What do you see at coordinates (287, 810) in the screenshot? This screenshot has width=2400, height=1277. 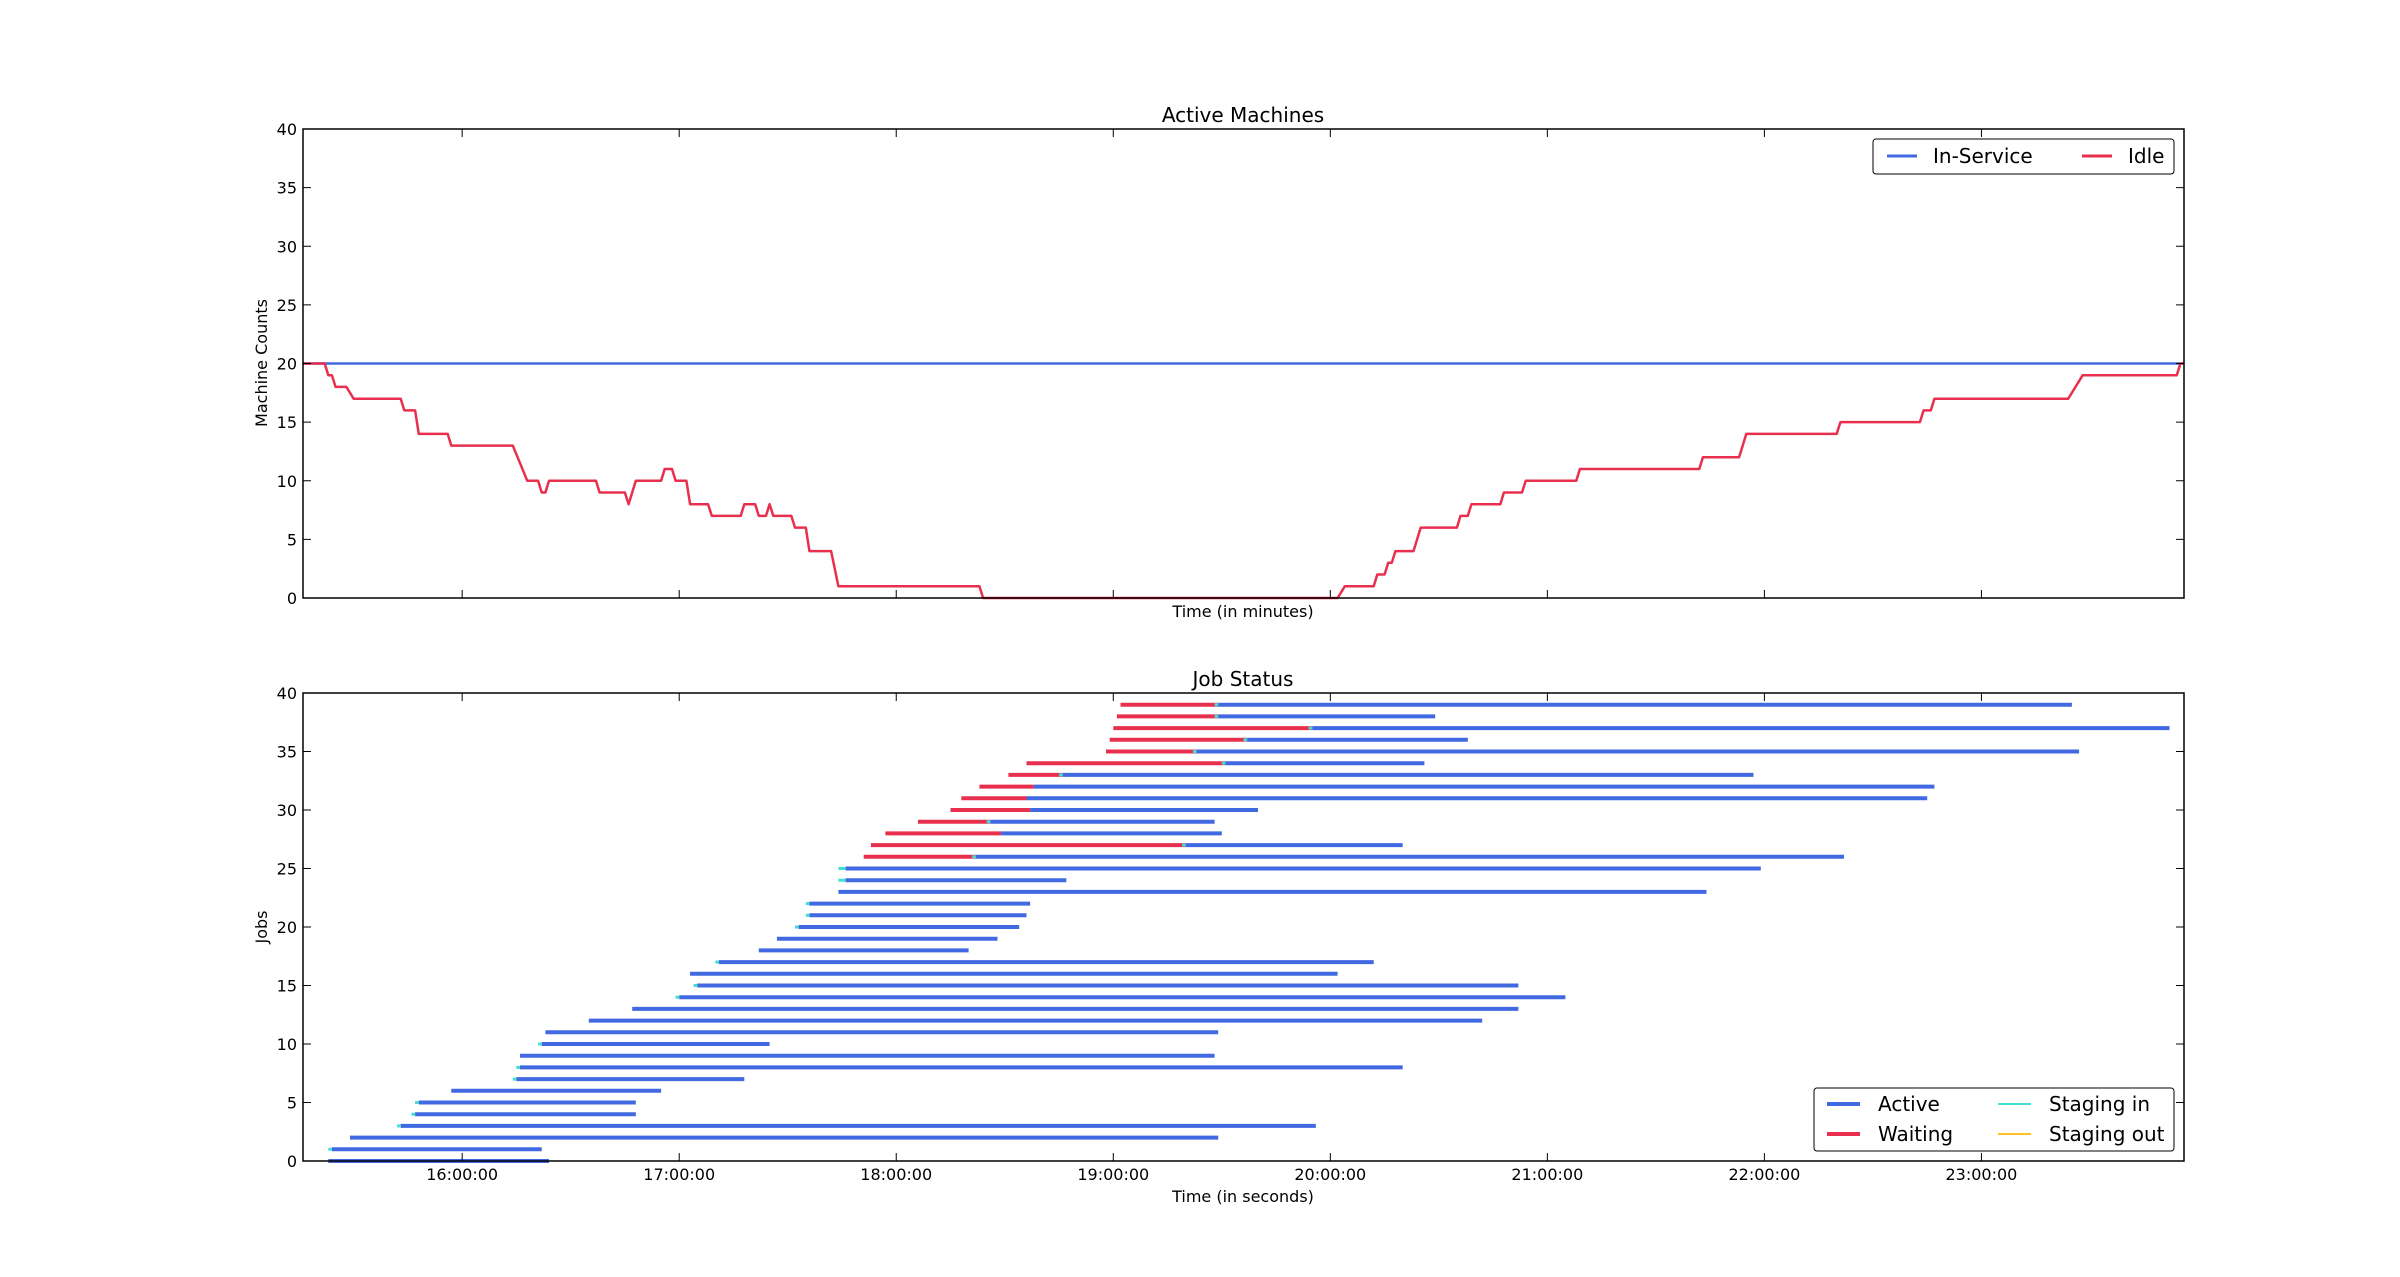 I see `bottom-y-tick-label: 30` at bounding box center [287, 810].